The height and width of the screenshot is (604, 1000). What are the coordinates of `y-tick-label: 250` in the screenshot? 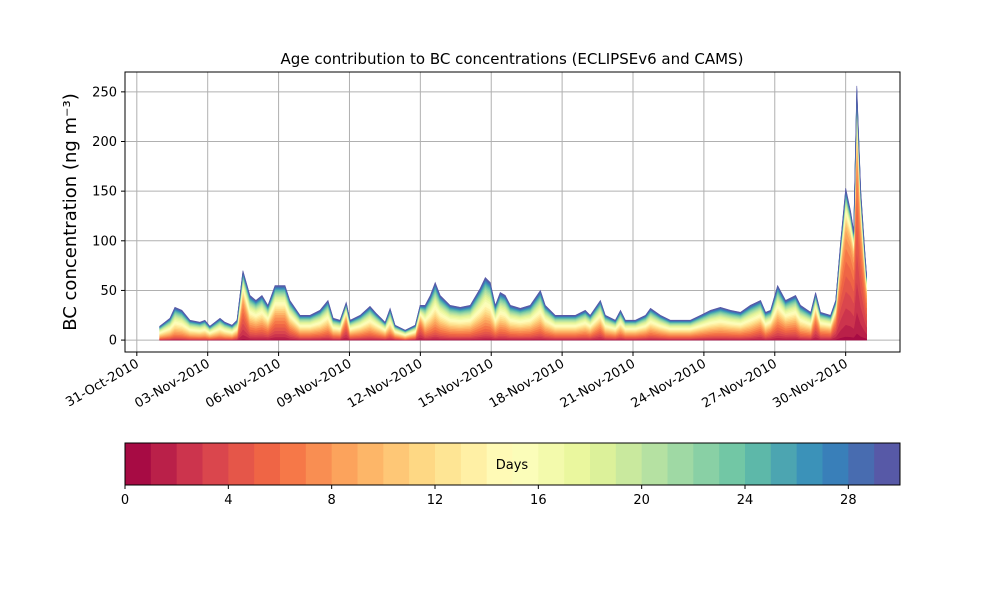 It's located at (104, 92).